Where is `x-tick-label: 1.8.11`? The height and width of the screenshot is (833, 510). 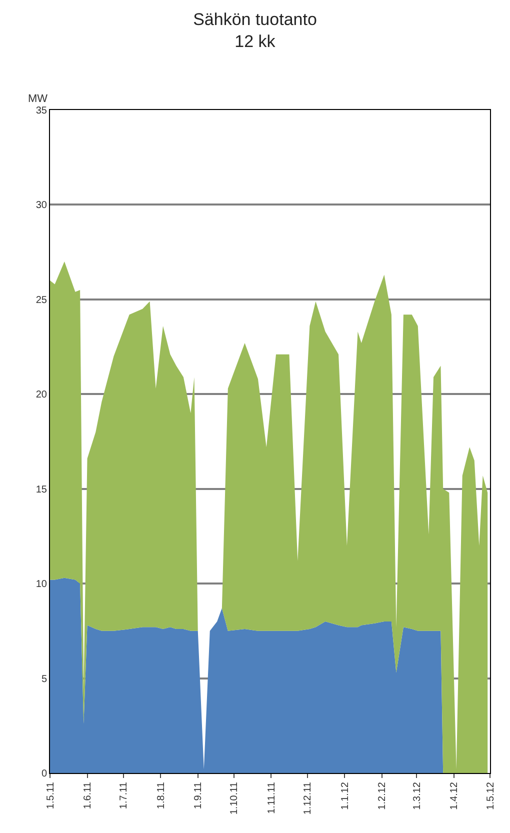 x-tick-label: 1.8.11 is located at coordinates (161, 796).